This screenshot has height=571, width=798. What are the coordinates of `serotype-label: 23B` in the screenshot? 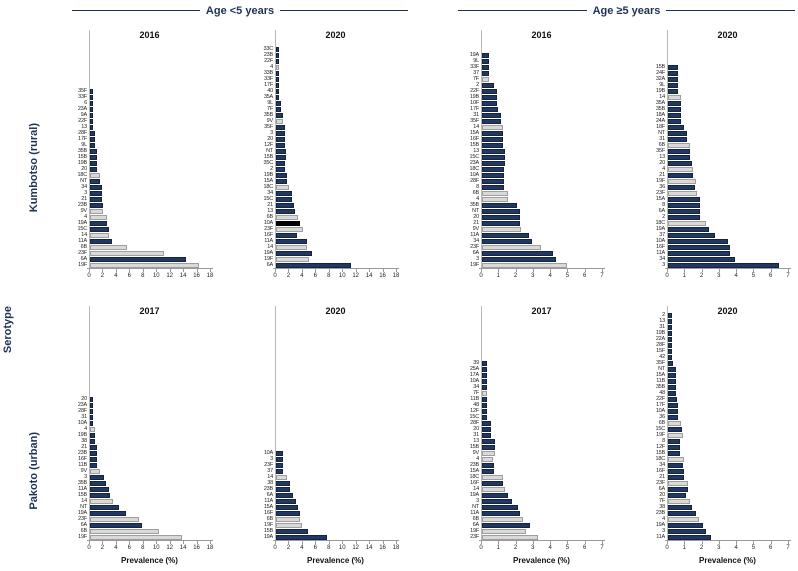 It's located at (268, 55).